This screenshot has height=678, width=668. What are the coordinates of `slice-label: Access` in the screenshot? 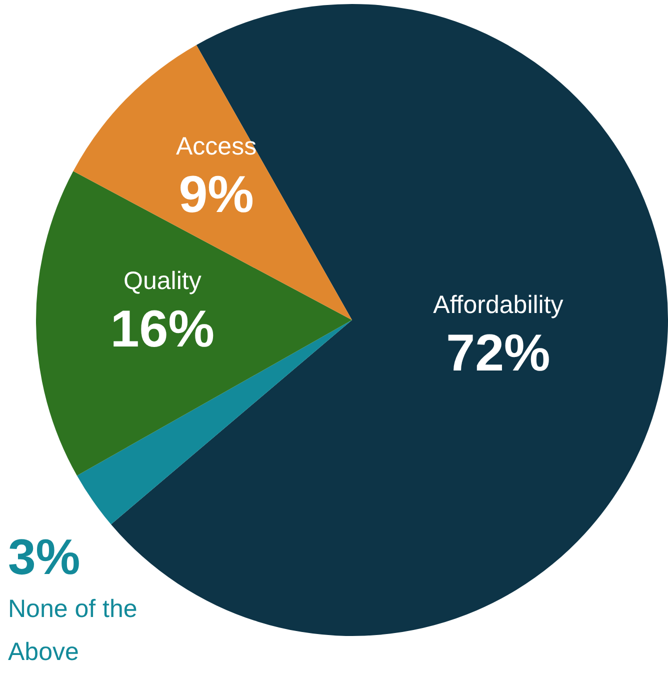 It's located at (216, 146).